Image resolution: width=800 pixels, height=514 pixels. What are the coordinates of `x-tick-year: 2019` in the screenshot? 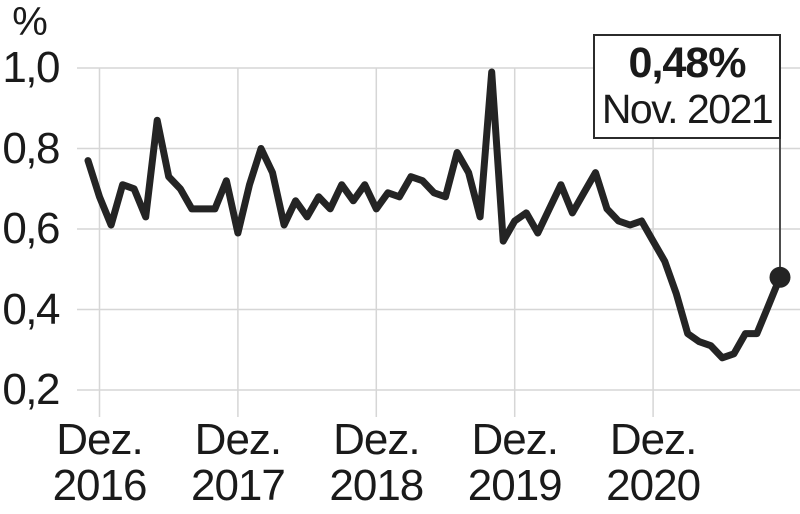 It's located at (515, 485).